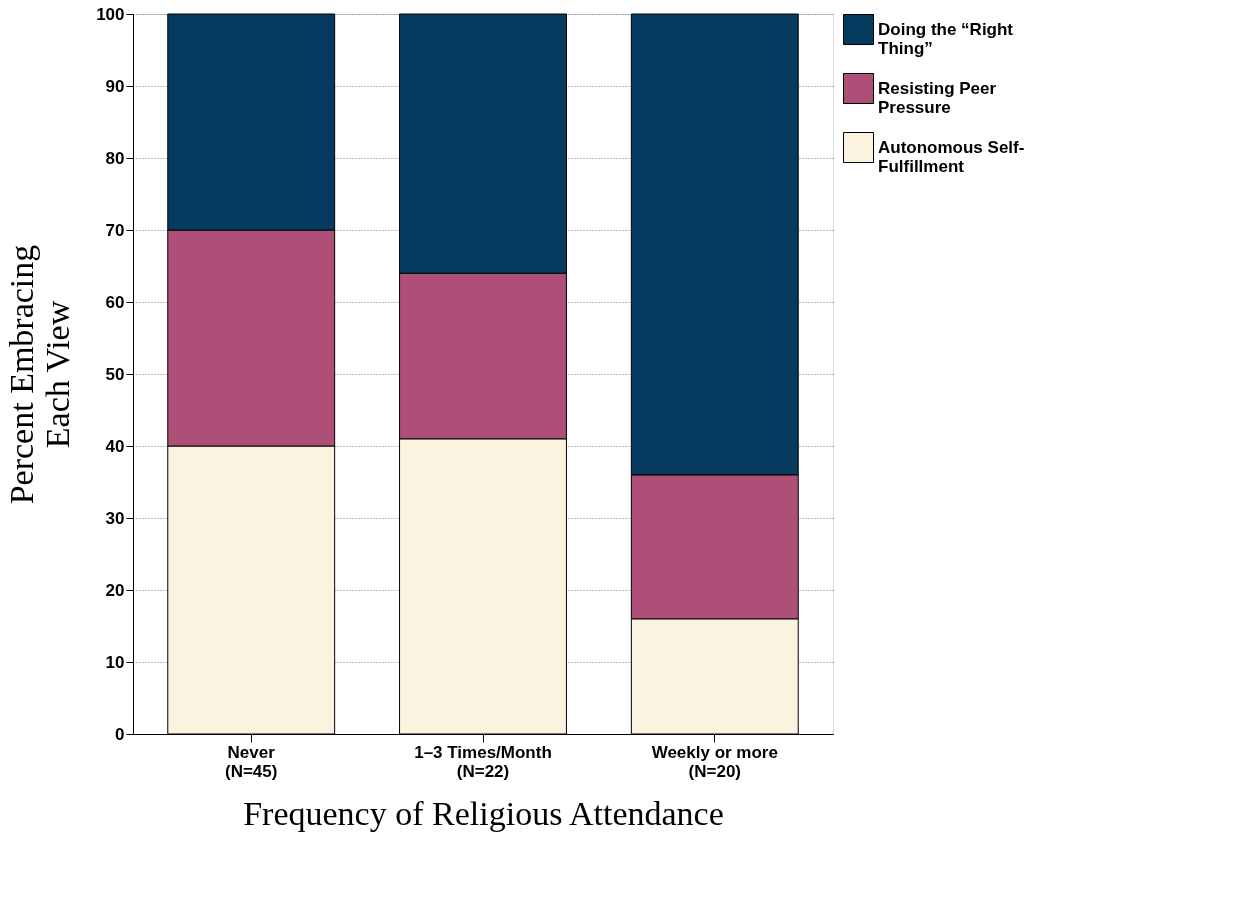 The height and width of the screenshot is (900, 1248). Describe the element at coordinates (115, 230) in the screenshot. I see `y-tick-label: 70` at that location.